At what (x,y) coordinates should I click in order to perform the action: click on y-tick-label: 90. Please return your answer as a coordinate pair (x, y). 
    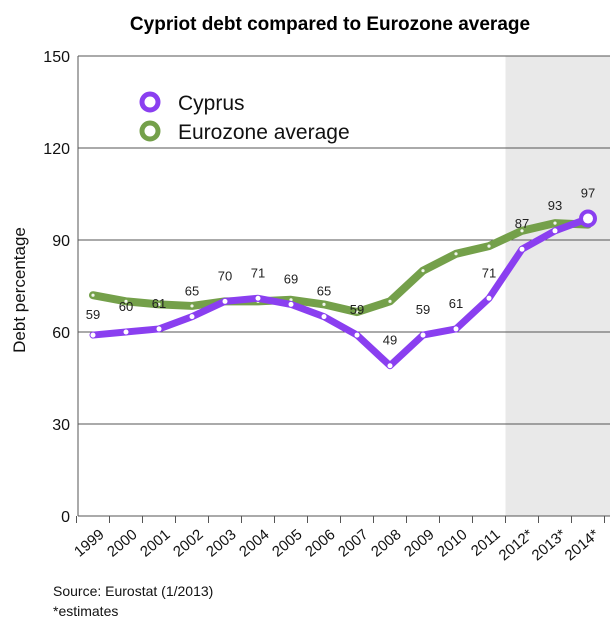
    Looking at the image, I should click on (61, 241).